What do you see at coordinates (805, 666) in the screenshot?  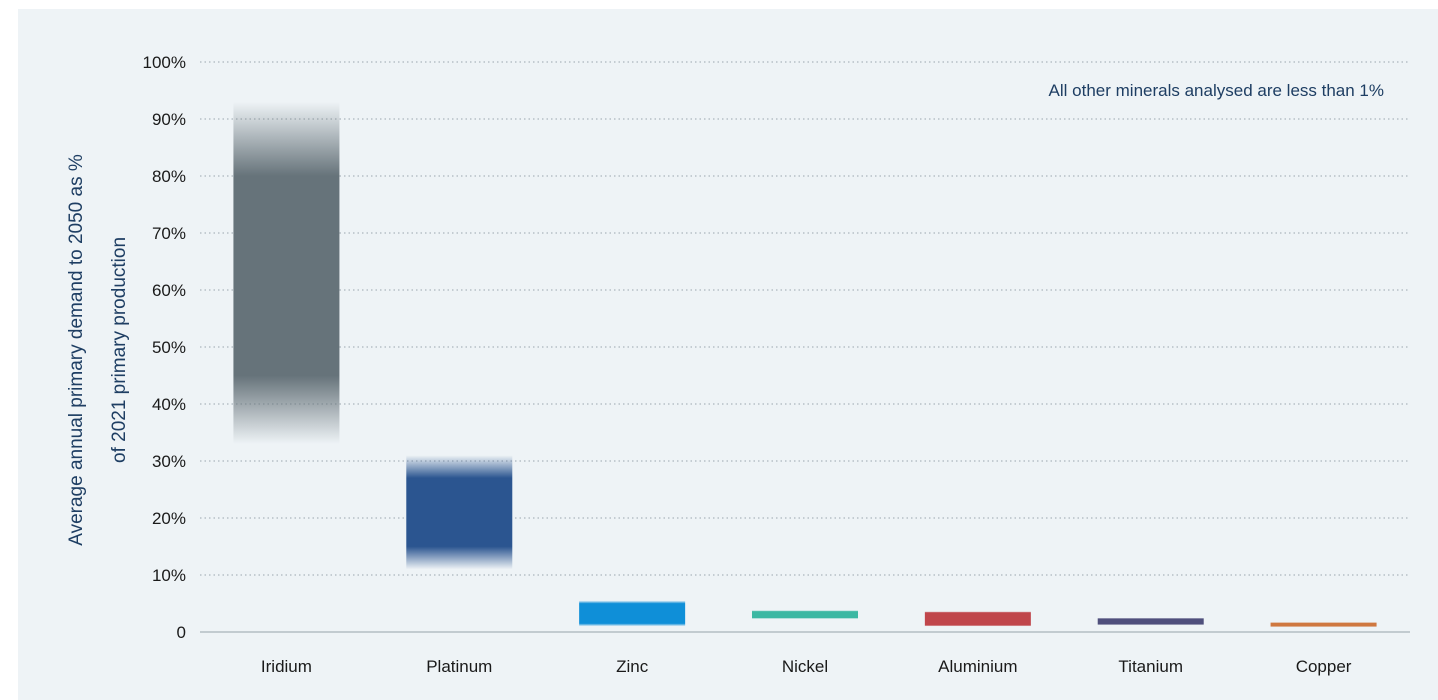 I see `x-tick-label: Nickel` at bounding box center [805, 666].